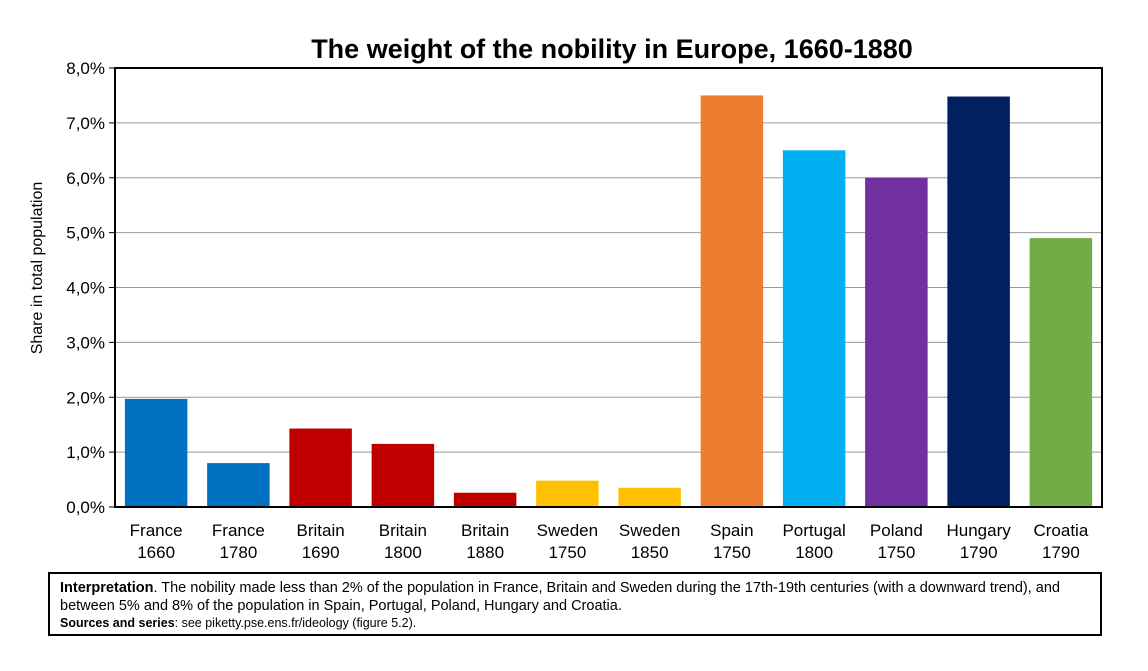  I want to click on y-tick-label: 5,0%, so click(85, 233).